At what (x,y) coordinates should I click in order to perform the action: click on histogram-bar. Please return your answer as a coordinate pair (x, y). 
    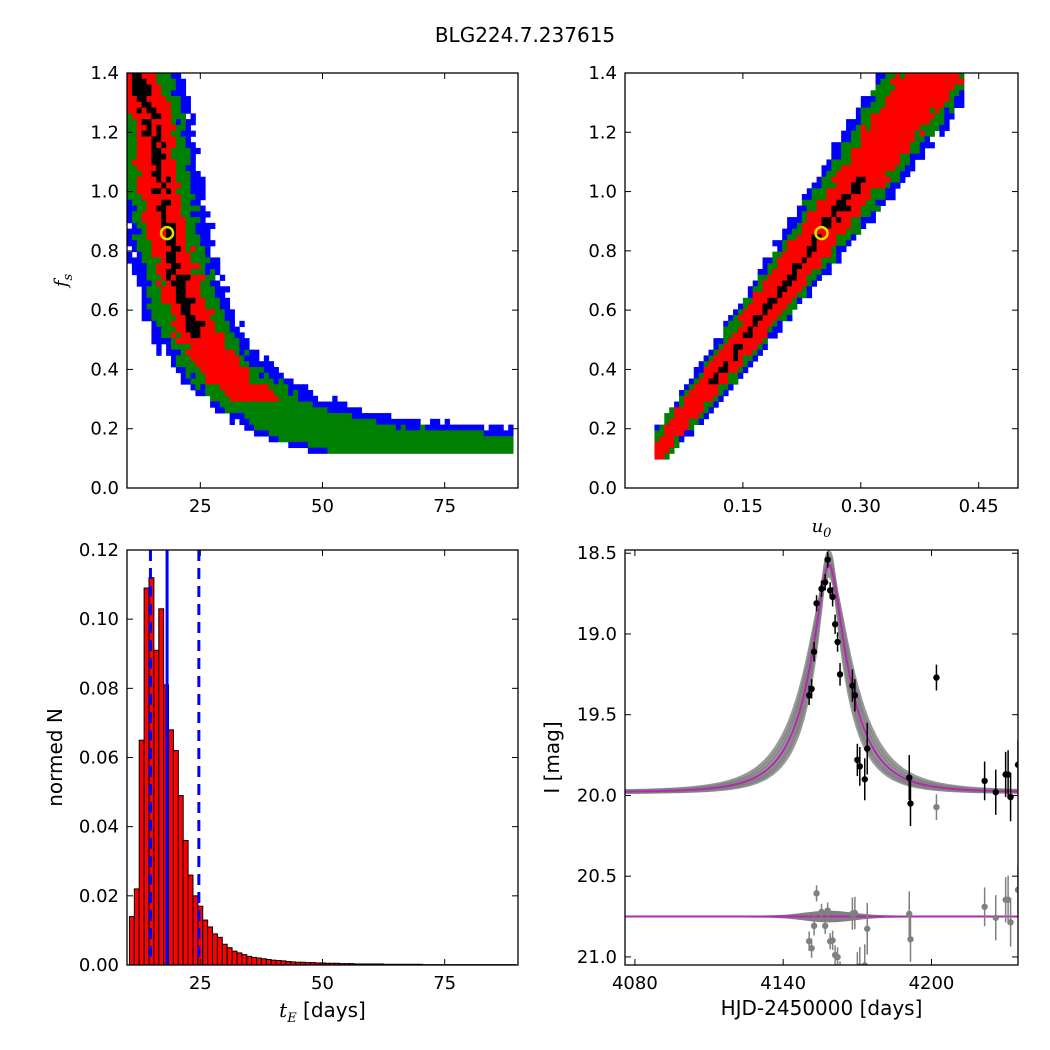
    Looking at the image, I should click on (224, 954).